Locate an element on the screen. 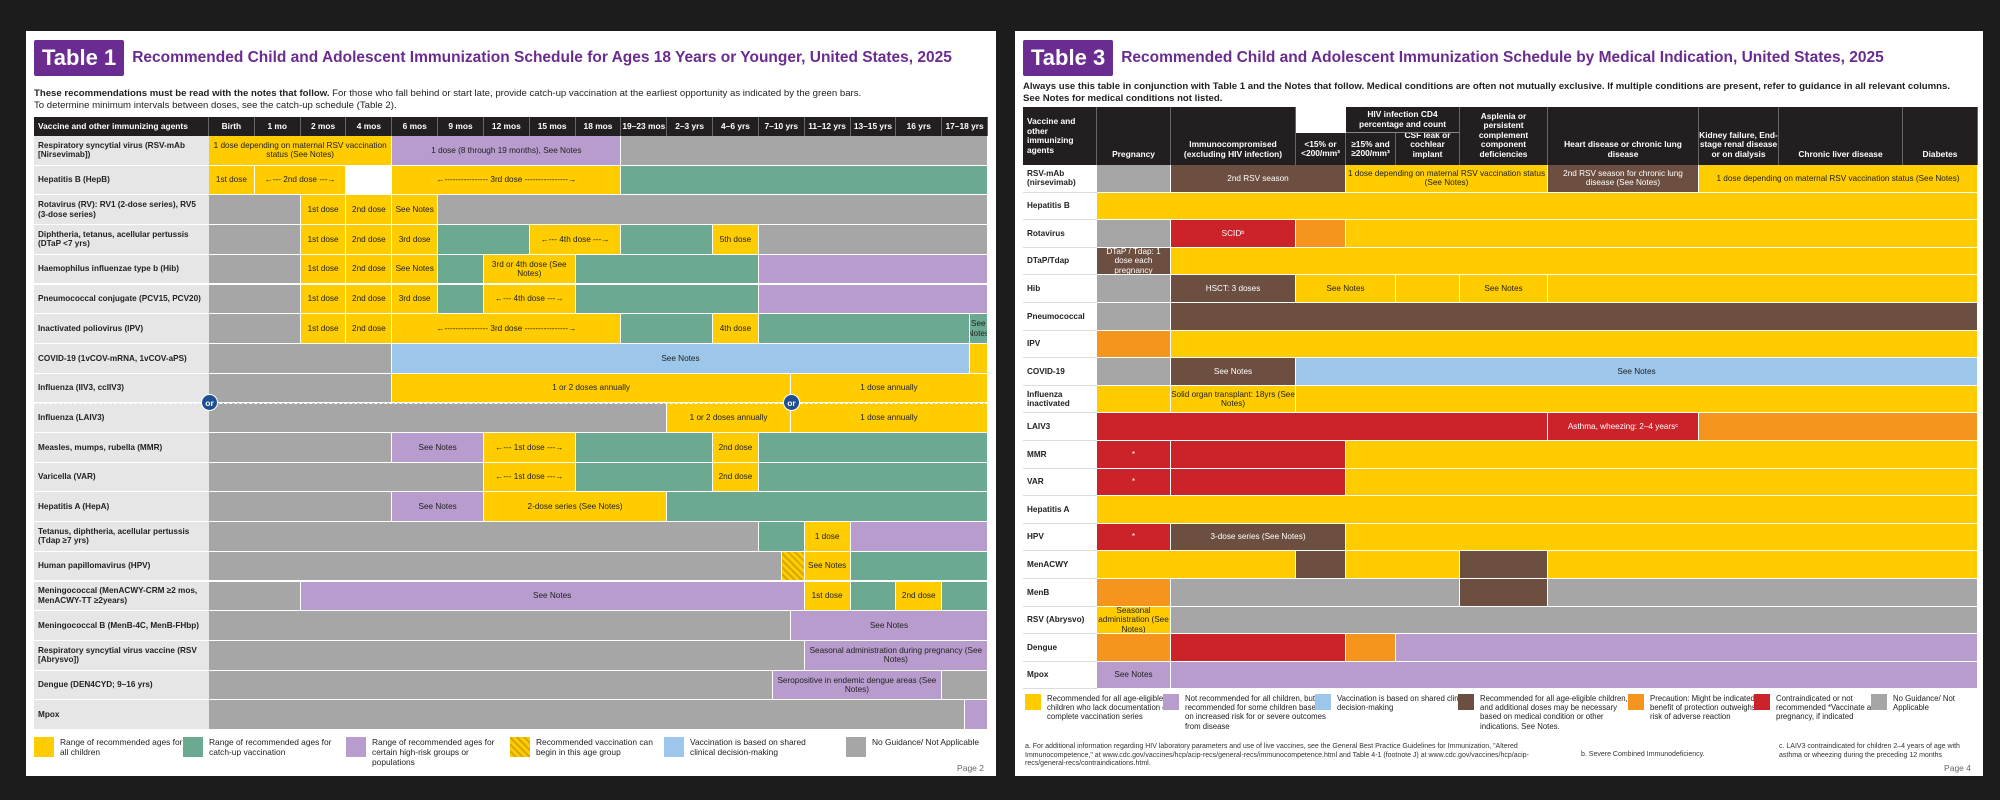  indication-row-label: HPV is located at coordinates (1060, 537).